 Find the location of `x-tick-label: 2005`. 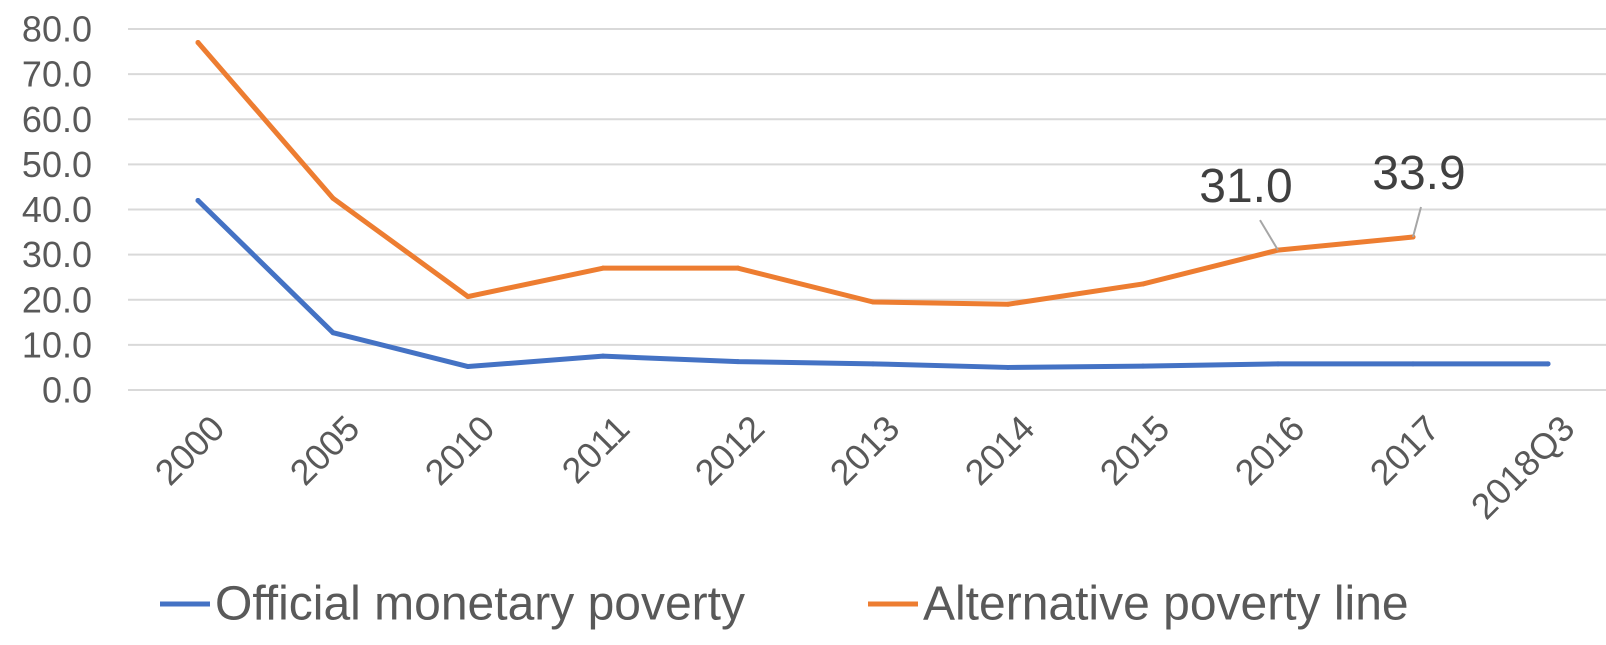

x-tick-label: 2005 is located at coordinates (325, 450).